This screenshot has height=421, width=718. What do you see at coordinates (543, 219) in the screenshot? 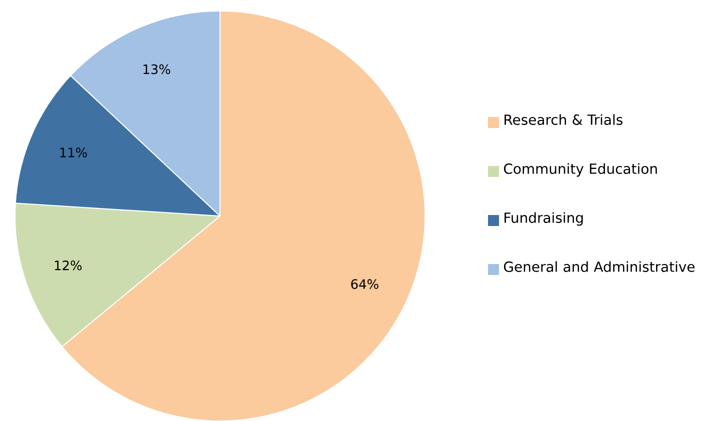
I see `legend-label: Fundraising` at bounding box center [543, 219].